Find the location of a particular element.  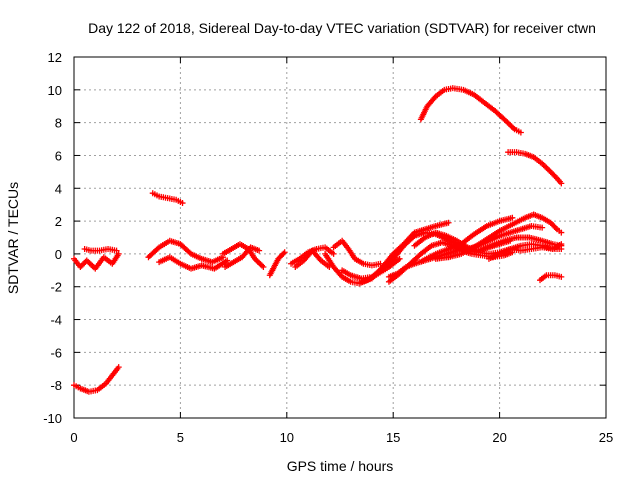

x-tick-label: 10 is located at coordinates (287, 437).